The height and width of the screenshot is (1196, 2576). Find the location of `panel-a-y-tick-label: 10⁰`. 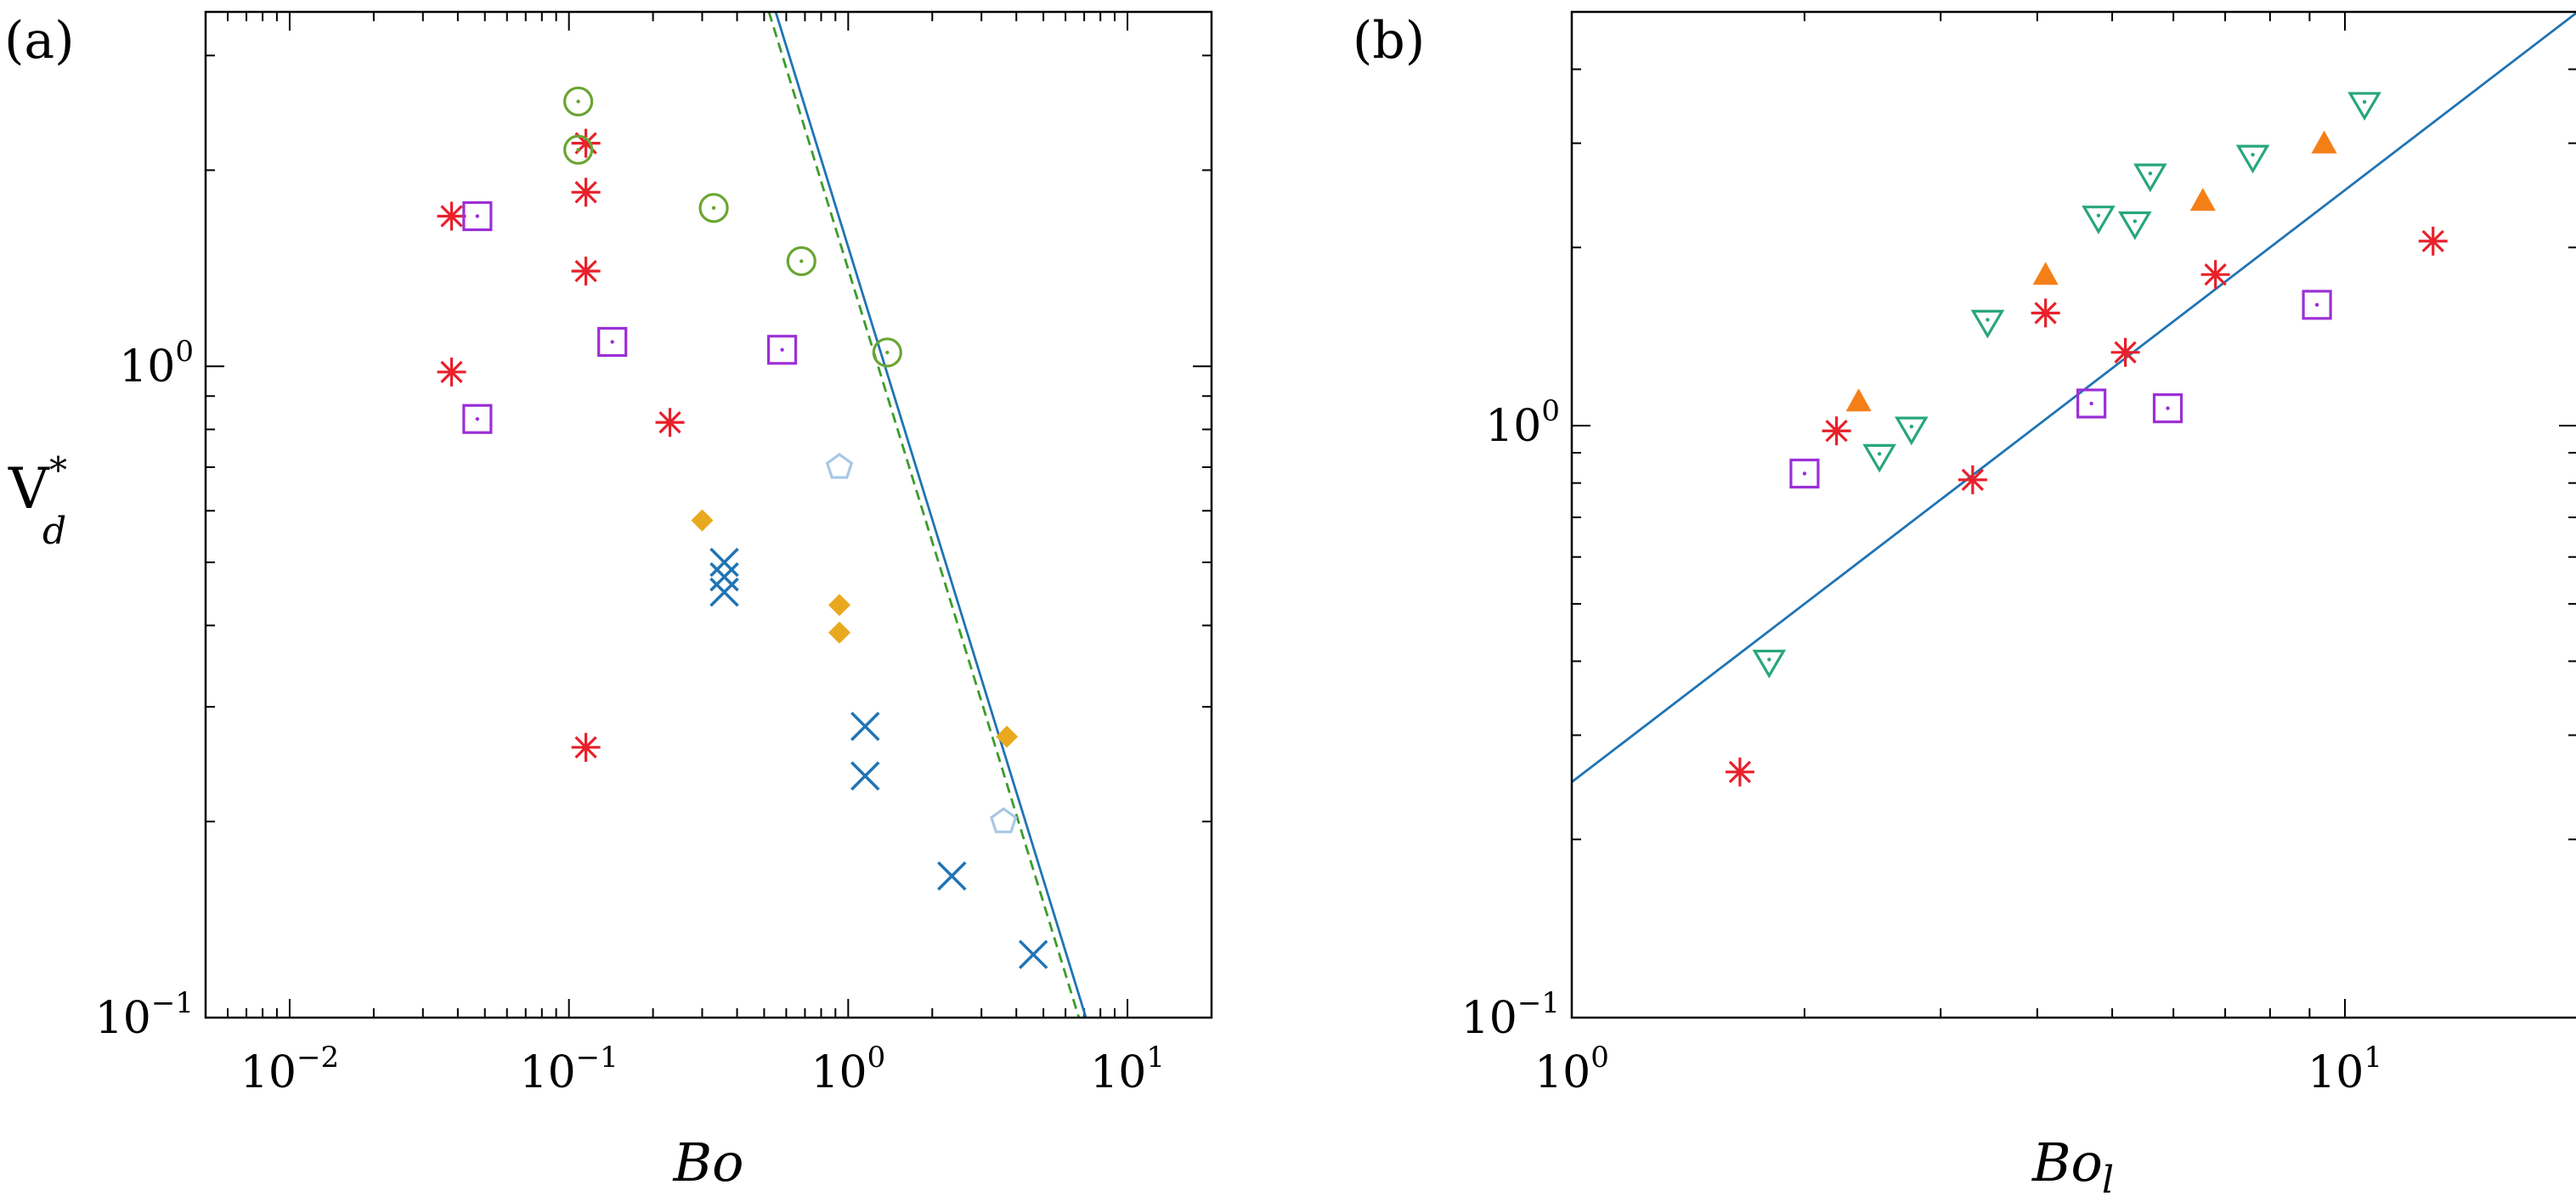

panel-a-y-tick-label: 10⁰ is located at coordinates (157, 364).